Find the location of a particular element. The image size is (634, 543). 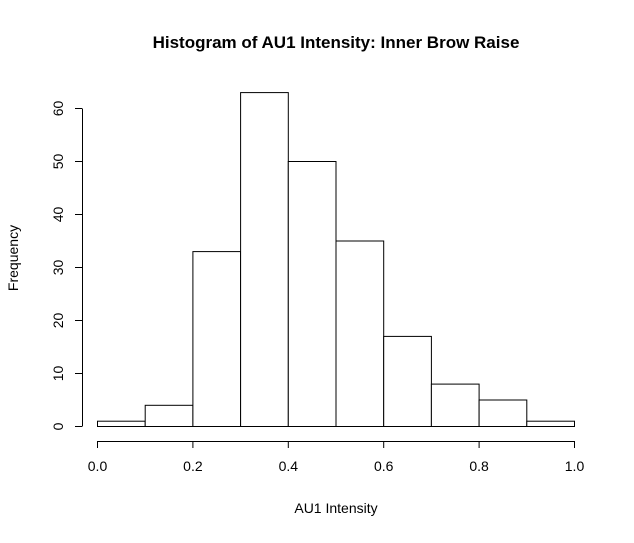

y-tick-label: 20 is located at coordinates (58, 321).